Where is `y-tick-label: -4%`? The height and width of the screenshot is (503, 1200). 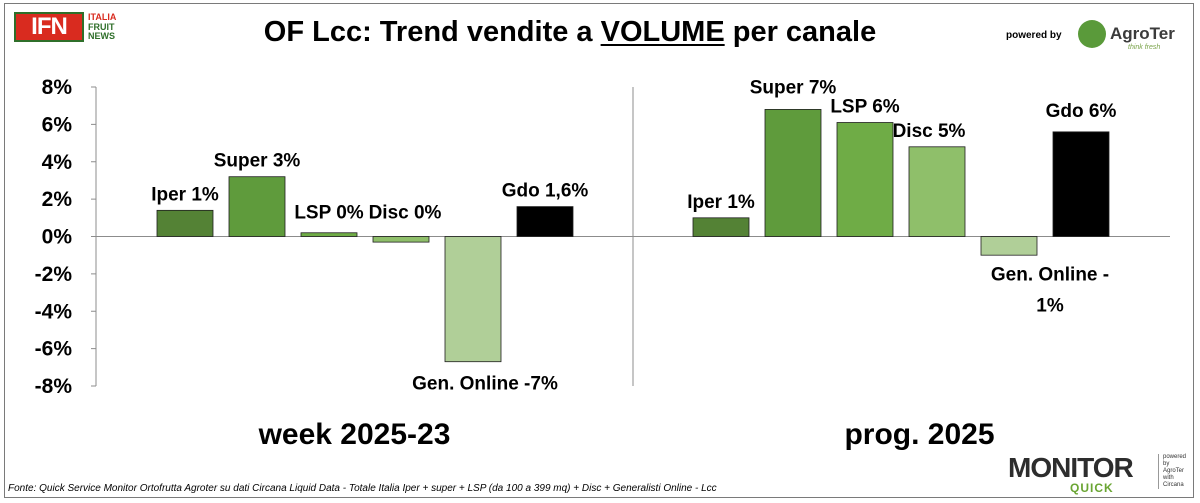
y-tick-label: -4% is located at coordinates (54, 311).